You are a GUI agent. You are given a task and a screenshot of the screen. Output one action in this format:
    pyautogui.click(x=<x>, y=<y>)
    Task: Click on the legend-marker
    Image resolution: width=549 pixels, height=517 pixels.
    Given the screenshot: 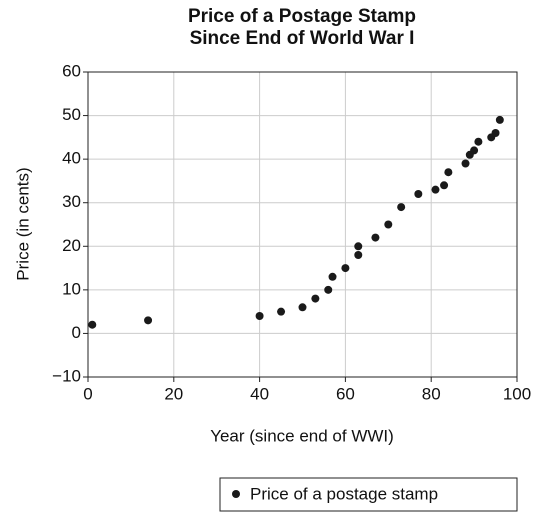 What is the action you would take?
    pyautogui.click(x=236, y=494)
    